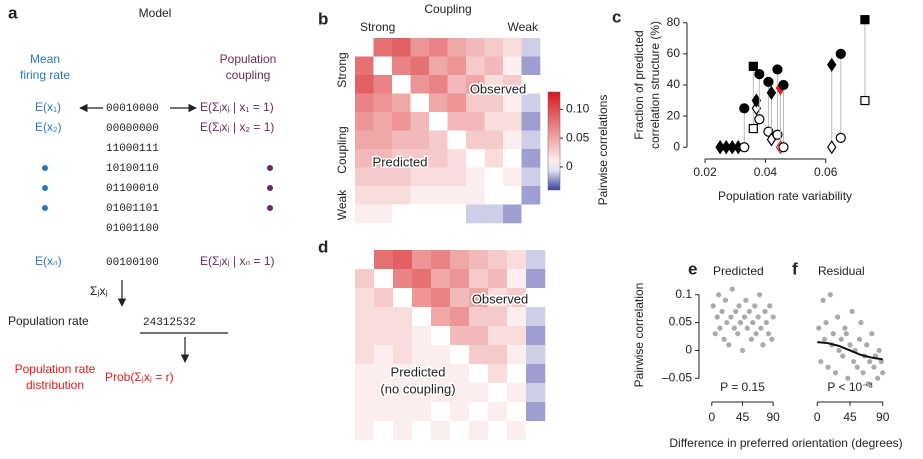 The image size is (923, 459). Describe the element at coordinates (45, 75) in the screenshot. I see `label: firing rate` at that location.